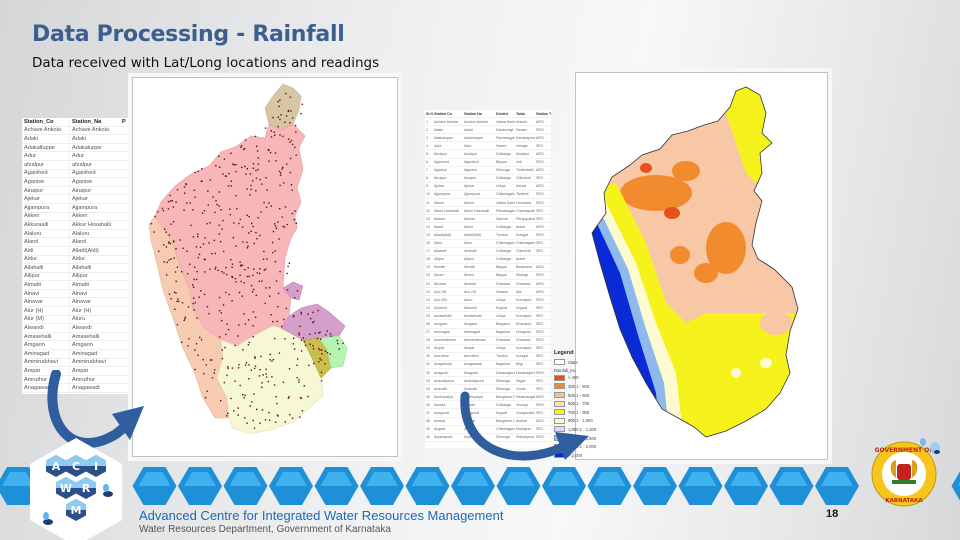  What do you see at coordinates (439, 202) in the screenshot?
I see `table-cell: Akkeri` at bounding box center [439, 202].